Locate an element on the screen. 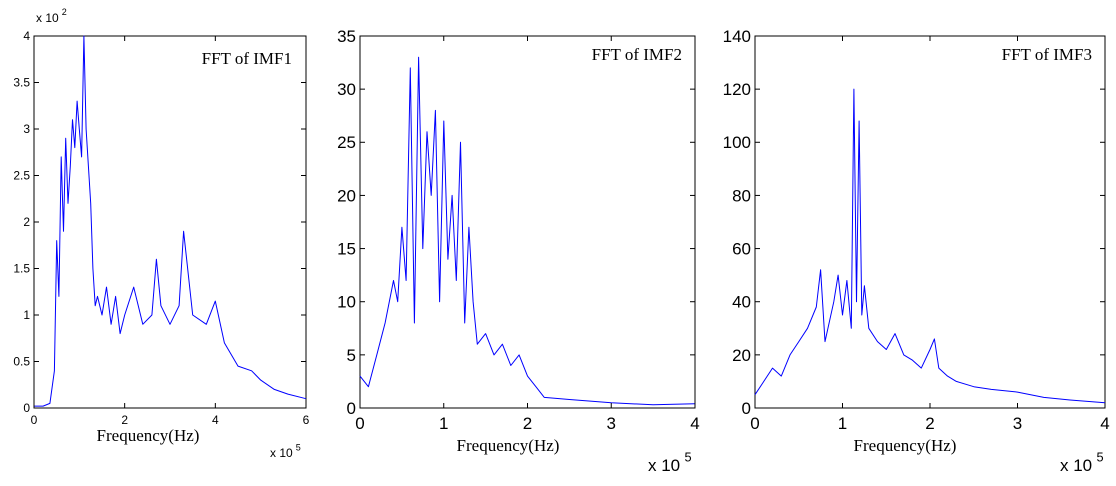 The width and height of the screenshot is (1116, 486). y-scale-exponent: 2 is located at coordinates (64, 12).